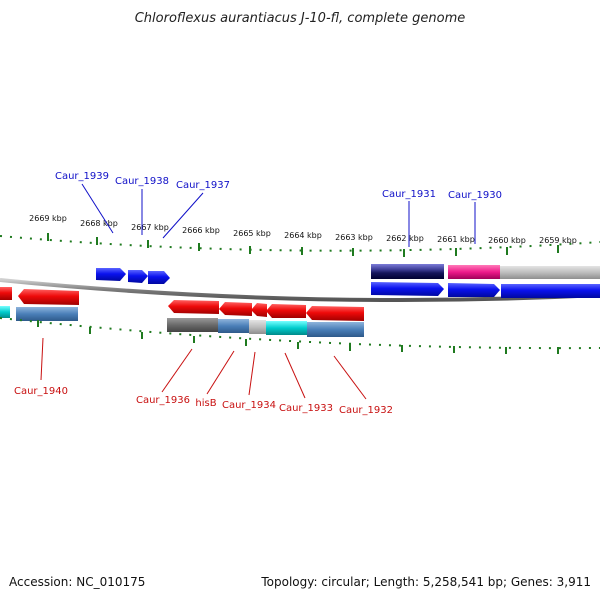 The width and height of the screenshot is (600, 600). What do you see at coordinates (41, 391) in the screenshot?
I see `label-caur-1940: Caur_1940` at bounding box center [41, 391].